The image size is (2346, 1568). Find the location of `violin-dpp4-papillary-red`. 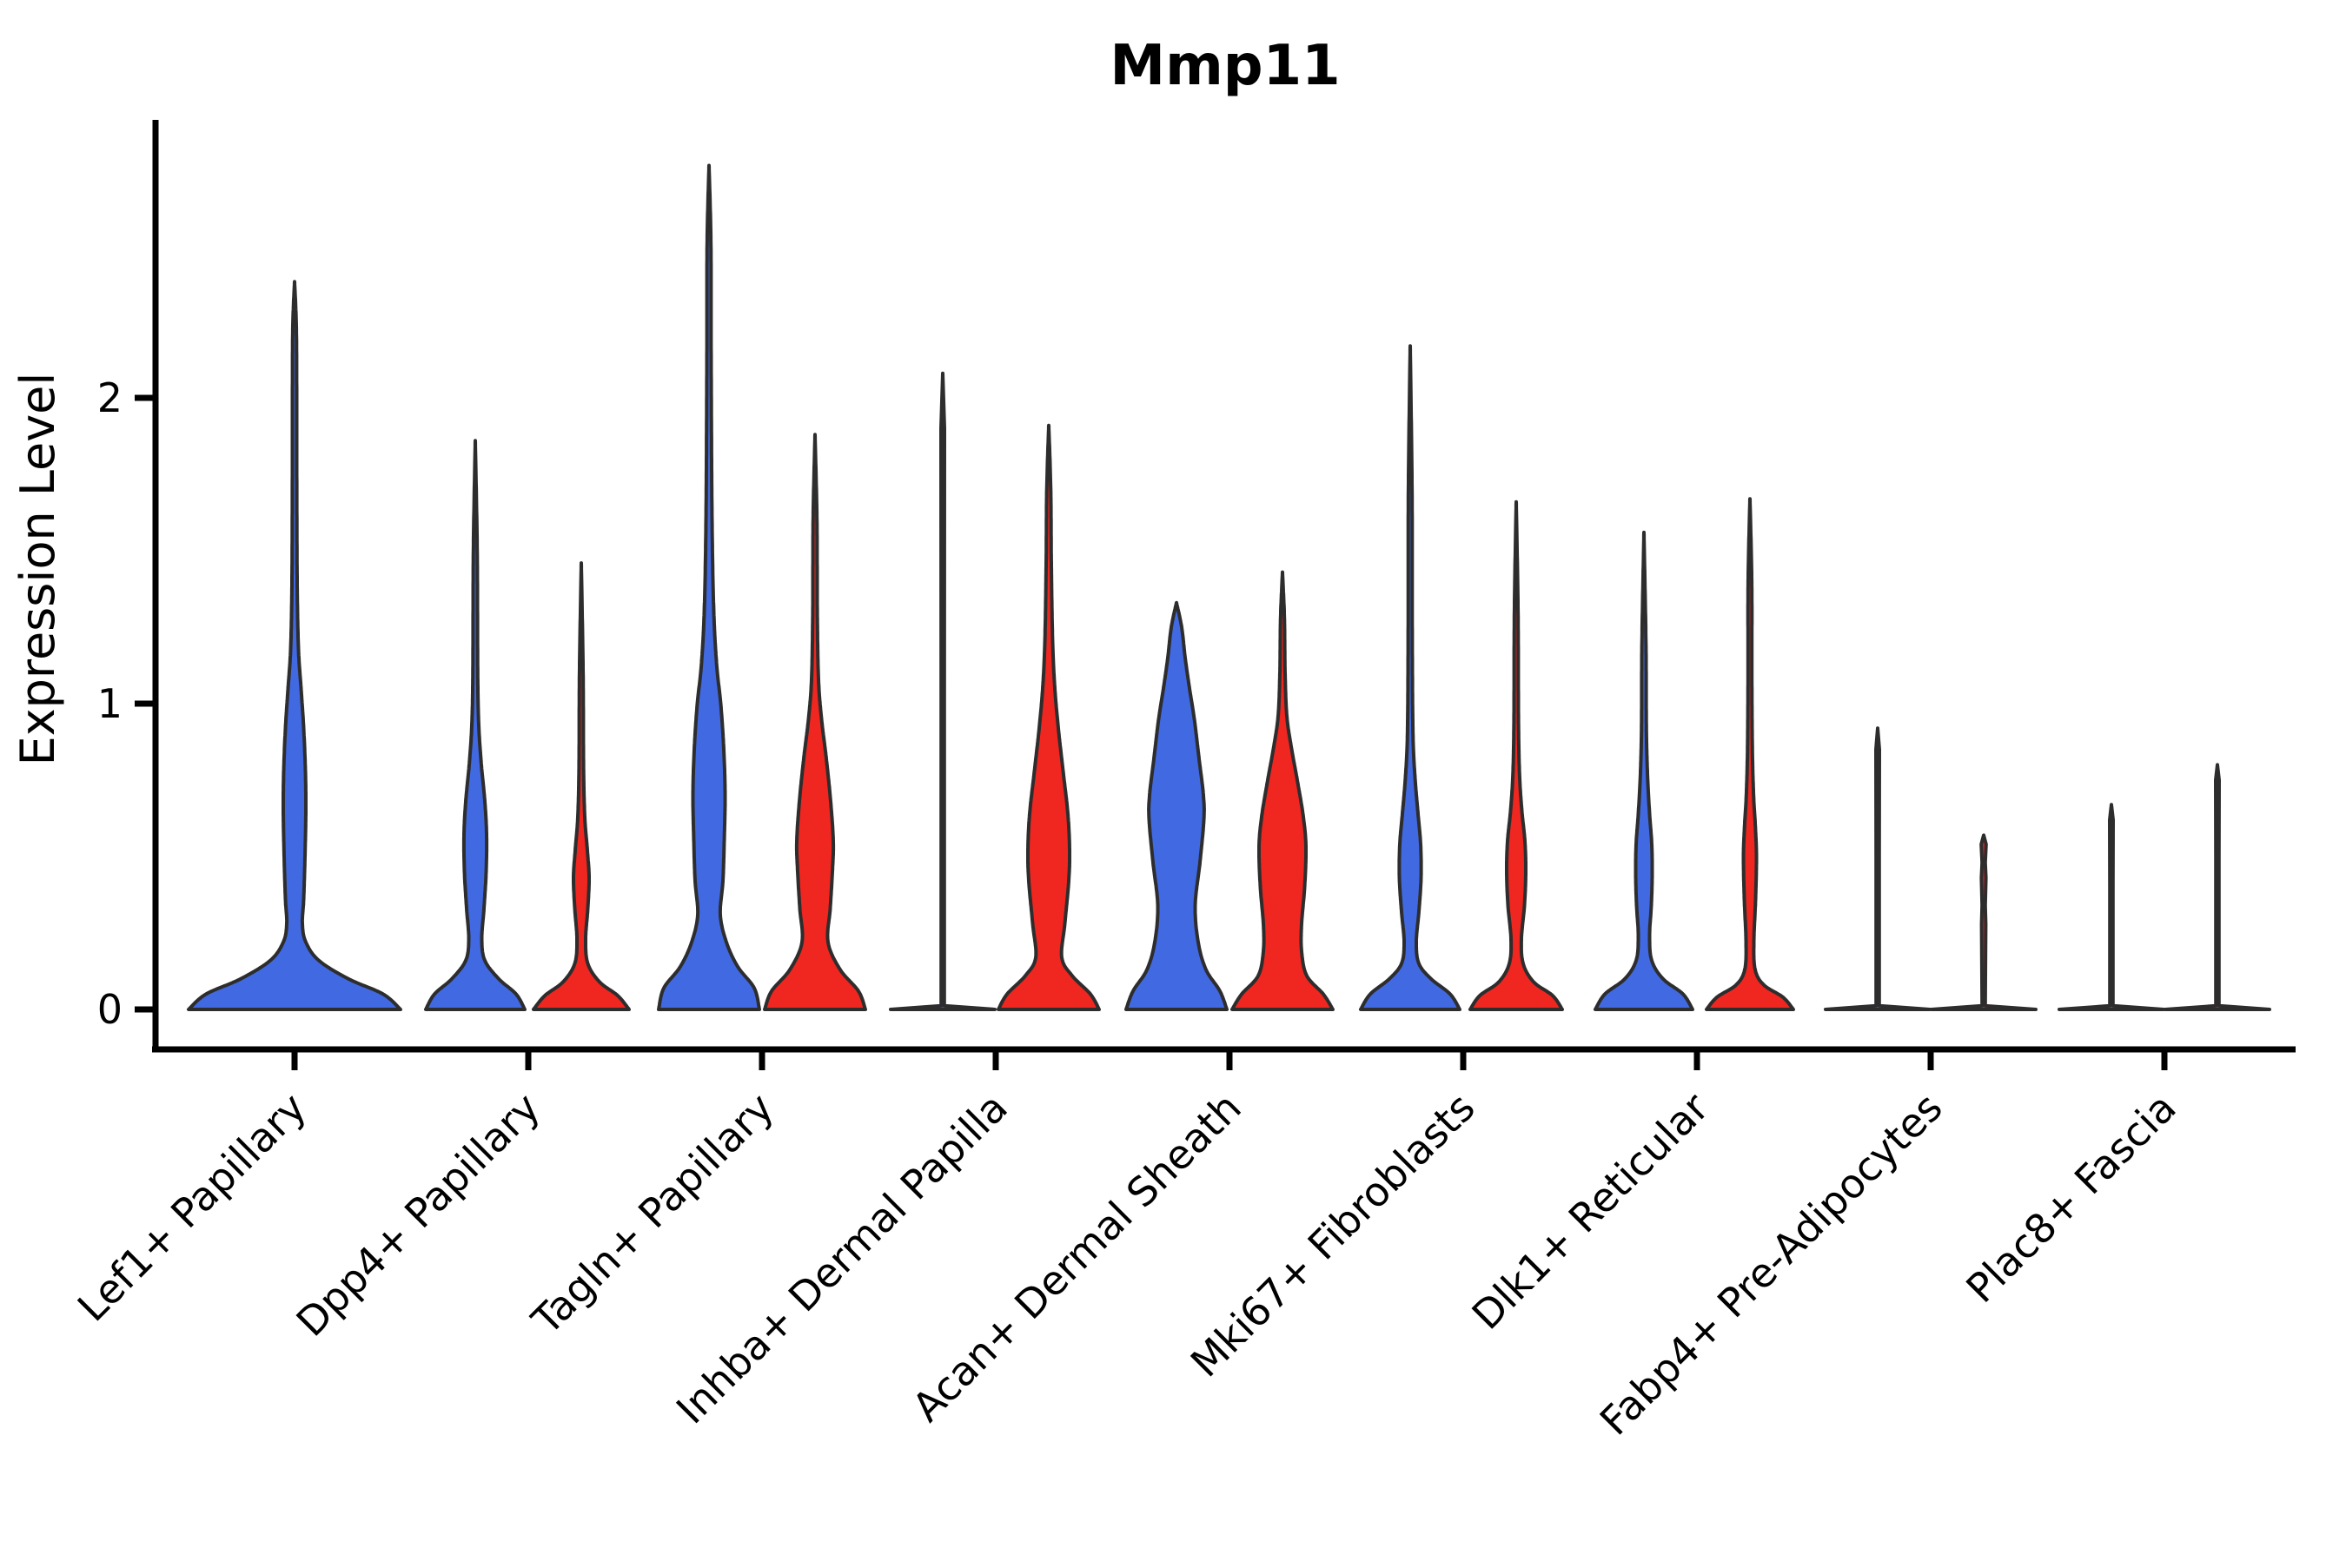

violin-dpp4-papillary-red is located at coordinates (581, 786).